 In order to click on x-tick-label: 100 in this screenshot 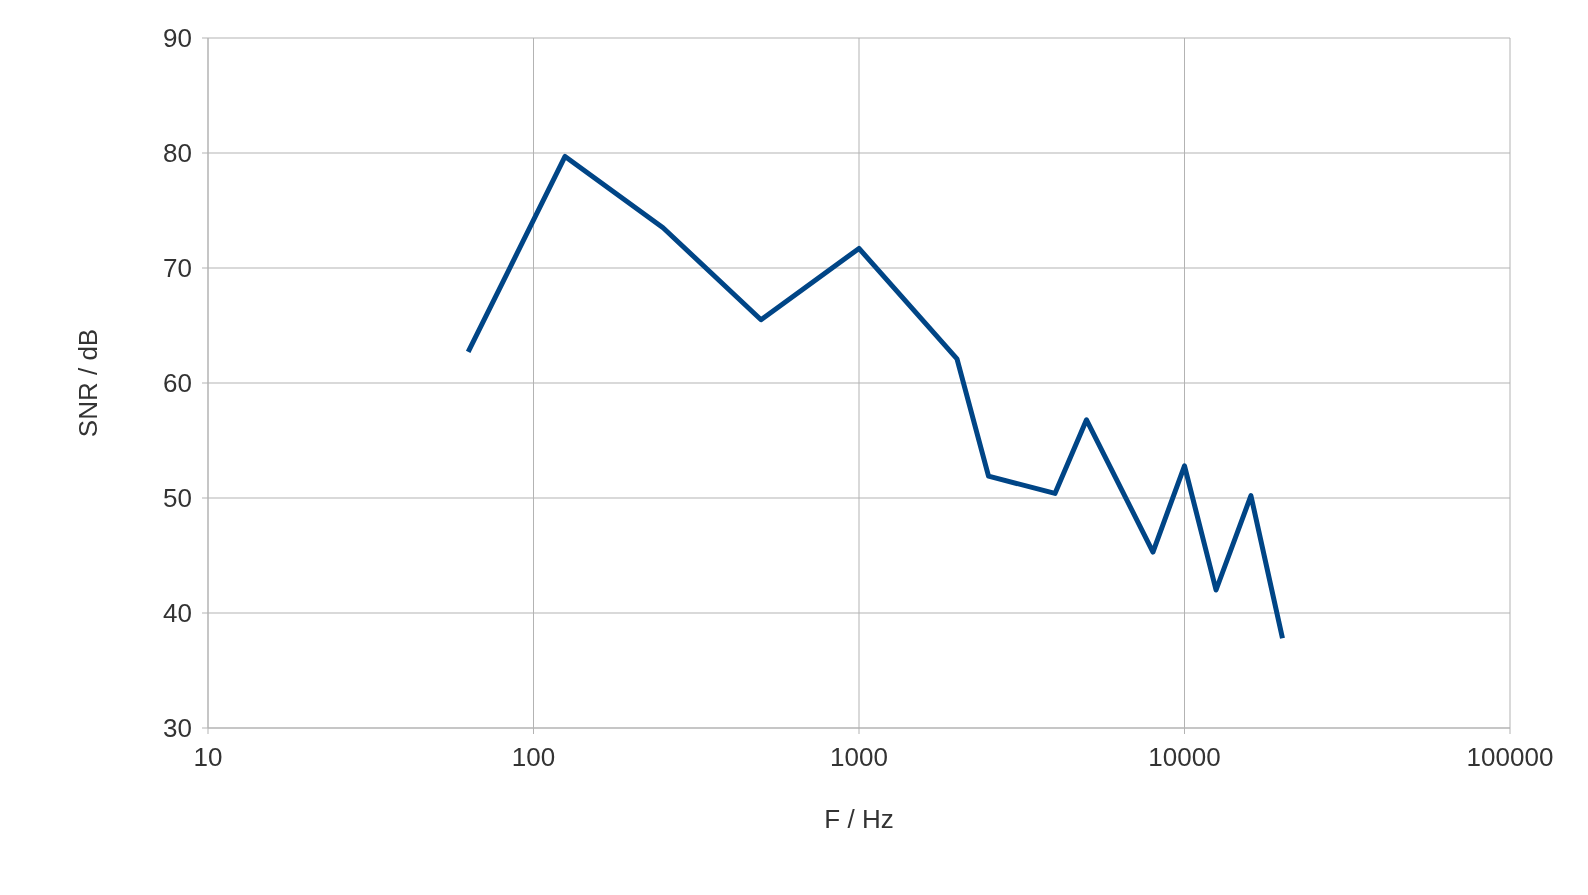, I will do `click(533, 757)`.